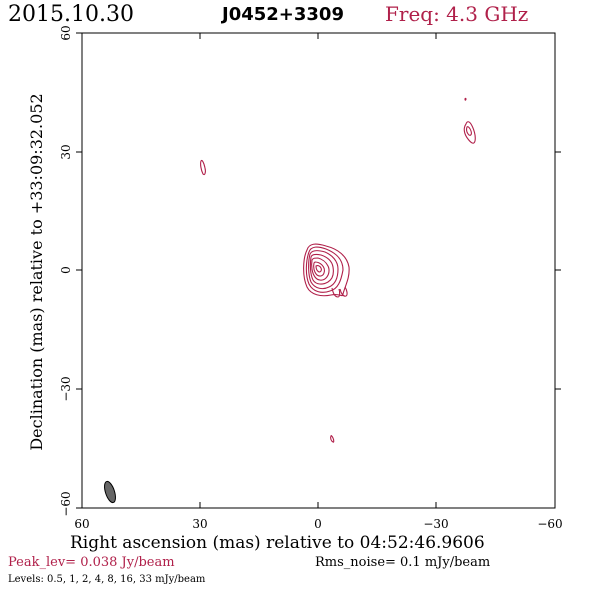  I want to click on contour-levels: Levels: 0.5, 1, 2, 4, 8, 16, 33 mJy/beam, so click(107, 579).